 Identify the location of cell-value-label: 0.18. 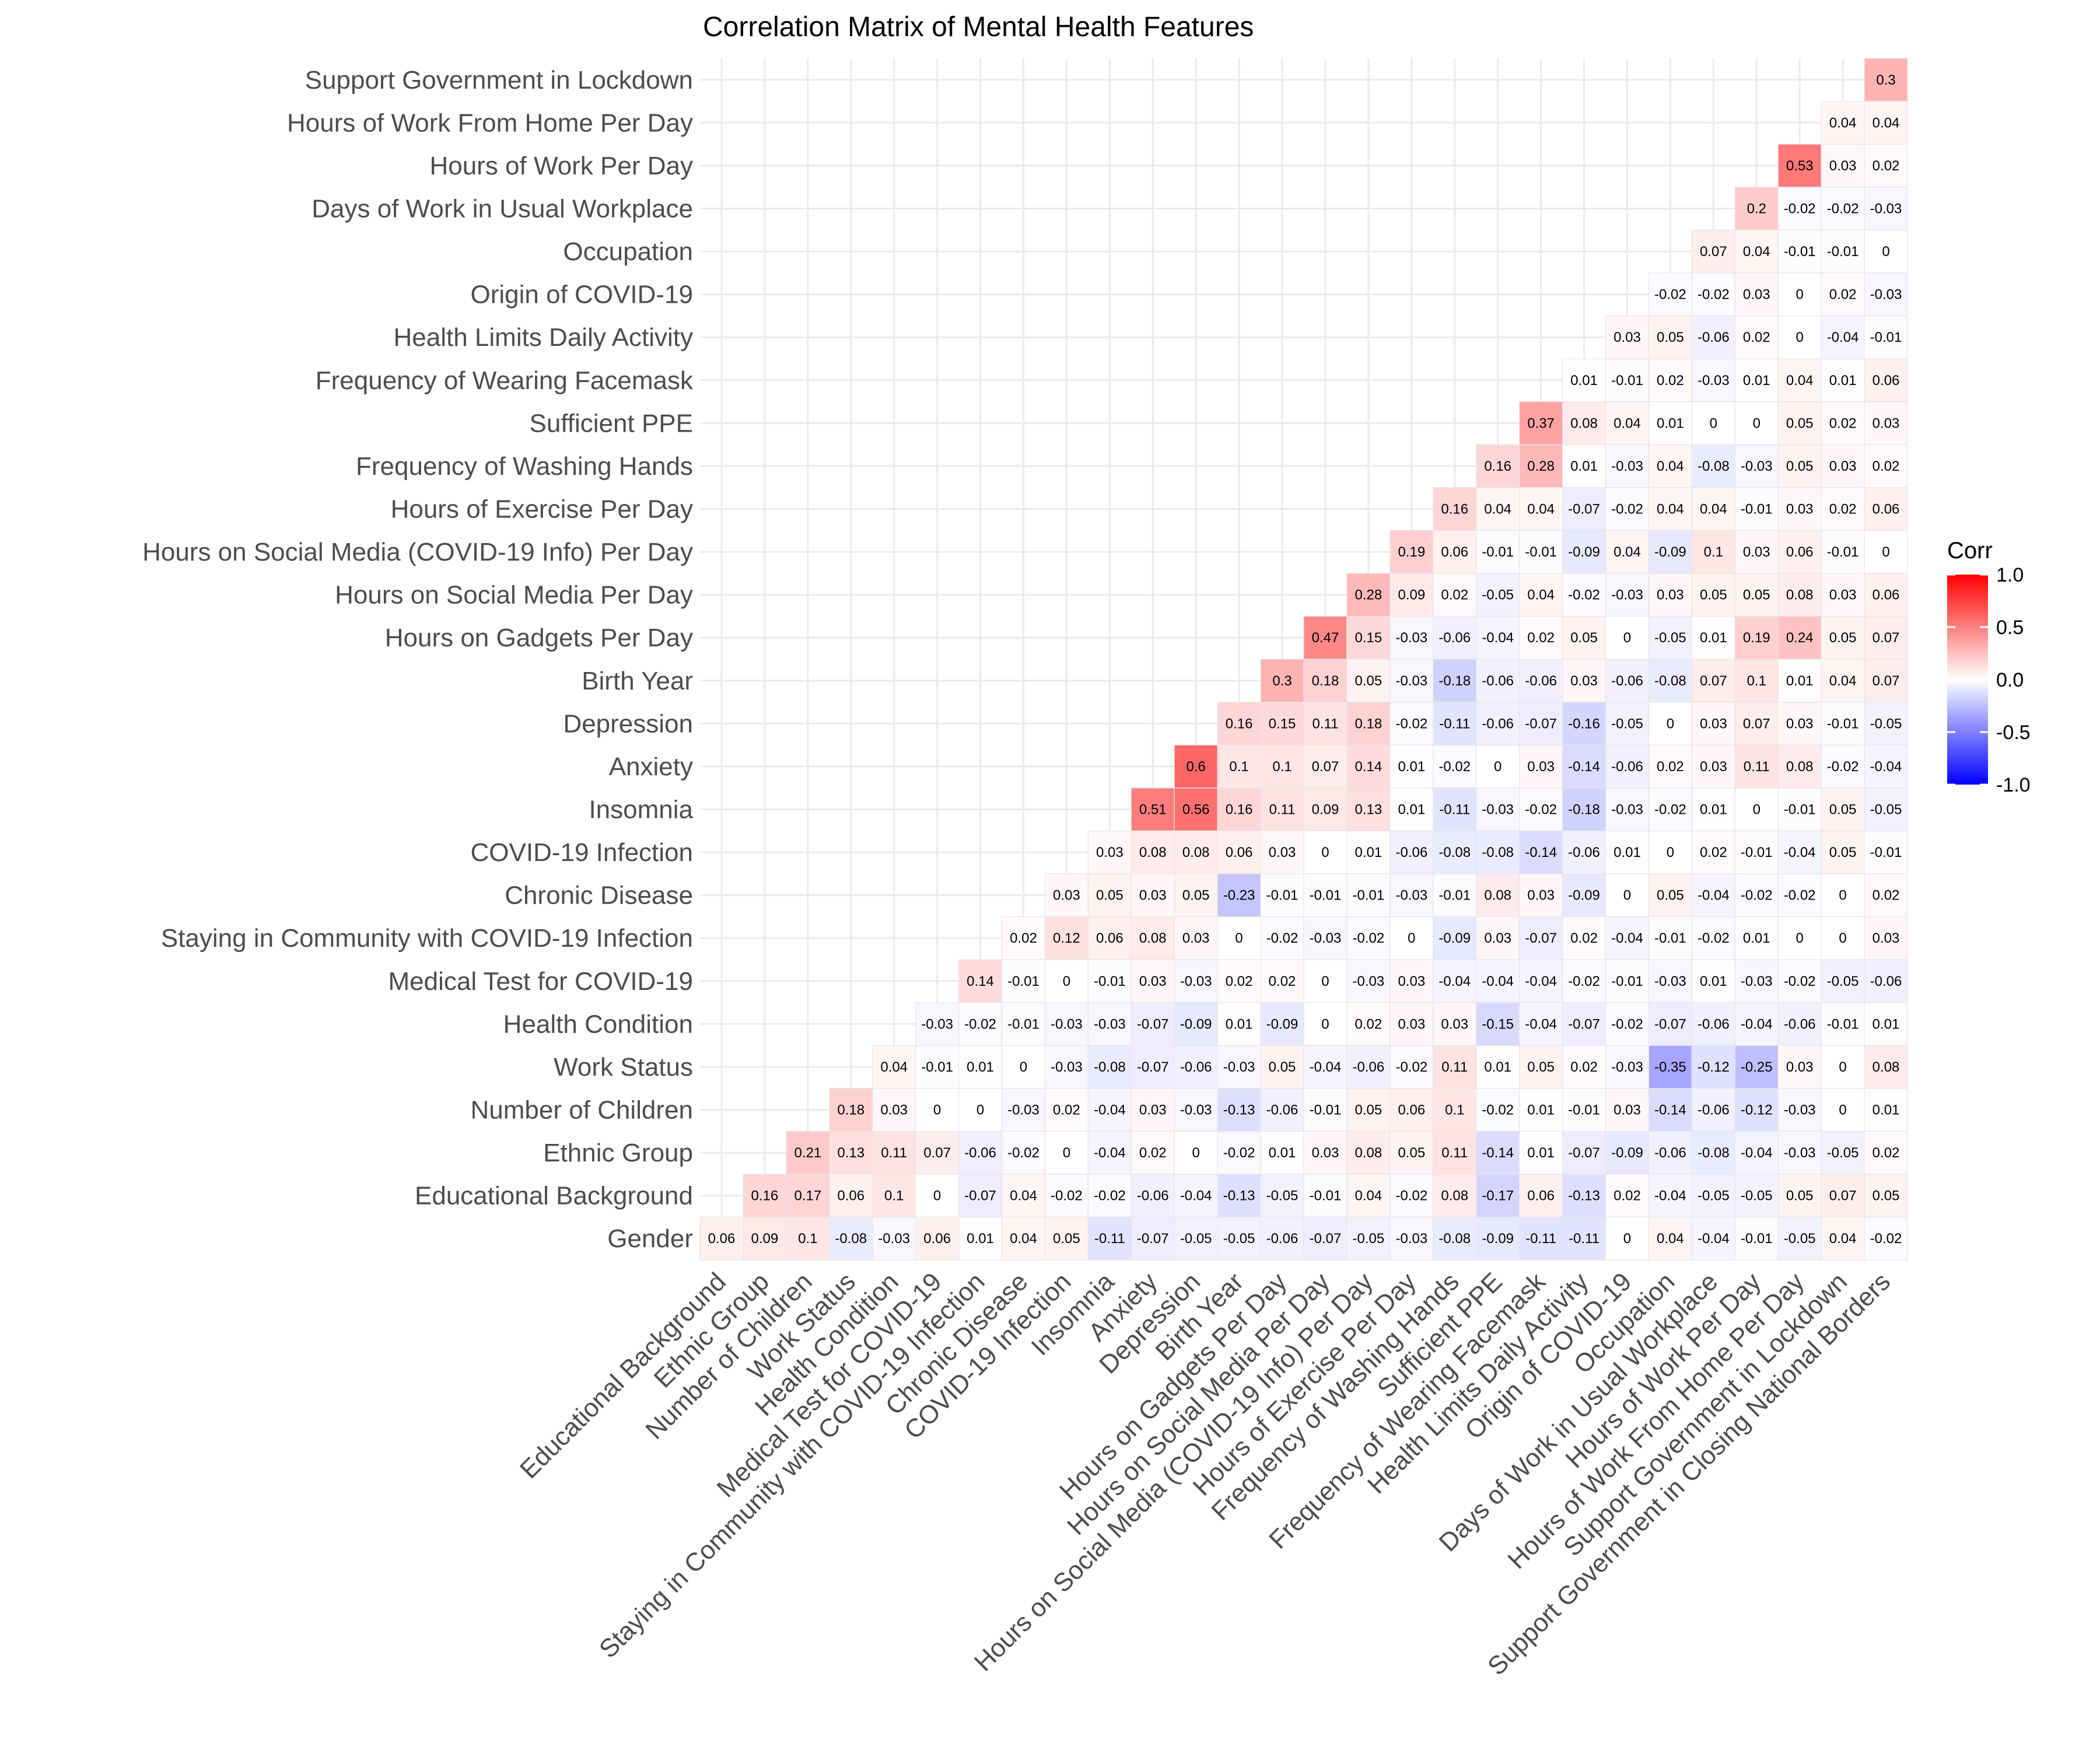
(1368, 724).